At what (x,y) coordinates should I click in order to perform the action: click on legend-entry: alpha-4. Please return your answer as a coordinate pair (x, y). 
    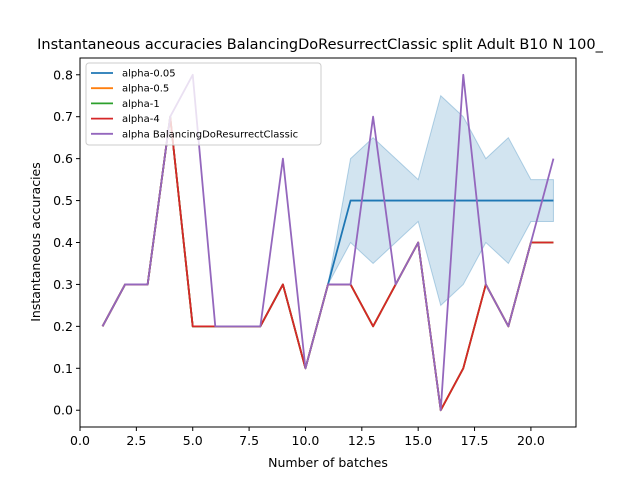
    Looking at the image, I should click on (141, 119).